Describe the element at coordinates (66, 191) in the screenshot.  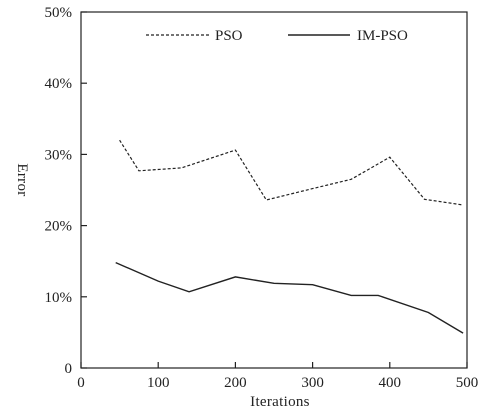
I see `y-axis-ticks: 0 10% 20% 30% 40% 50%` at that location.